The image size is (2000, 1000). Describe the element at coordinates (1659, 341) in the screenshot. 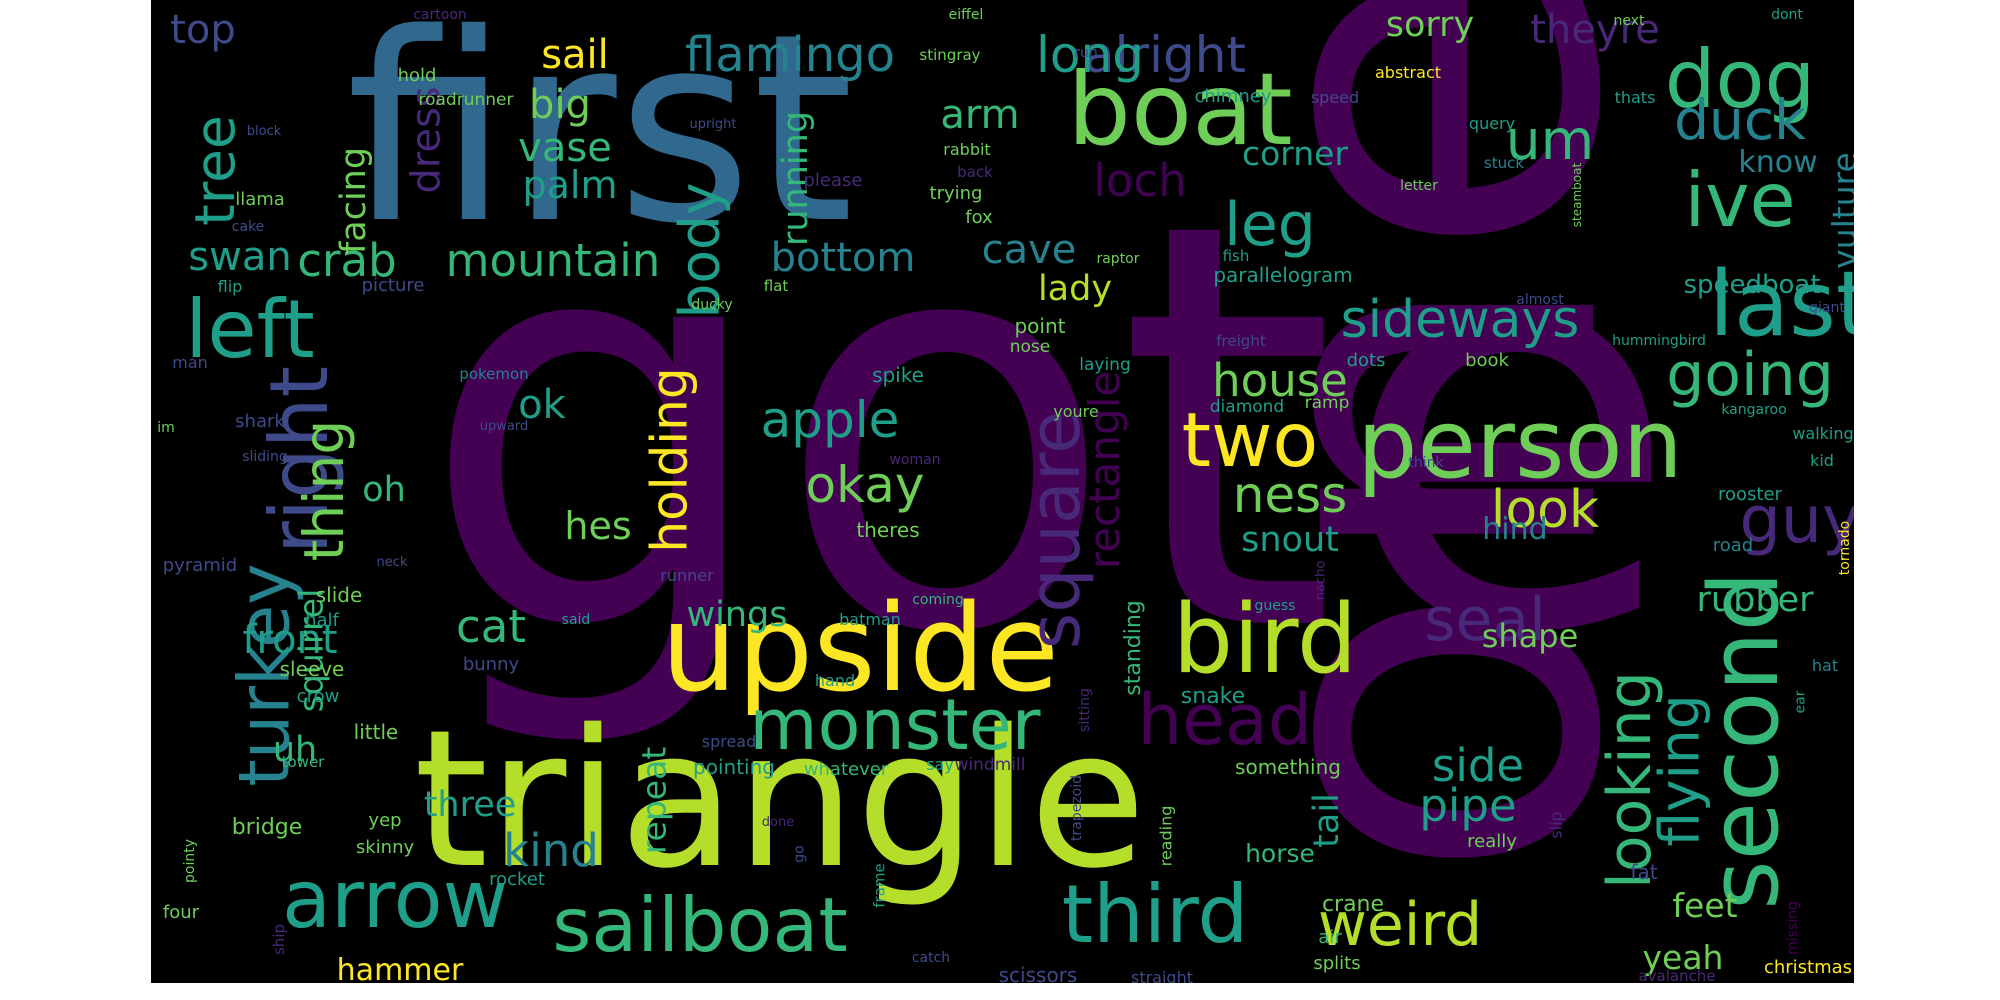

I see `word-hummingbird: hummingbird` at that location.